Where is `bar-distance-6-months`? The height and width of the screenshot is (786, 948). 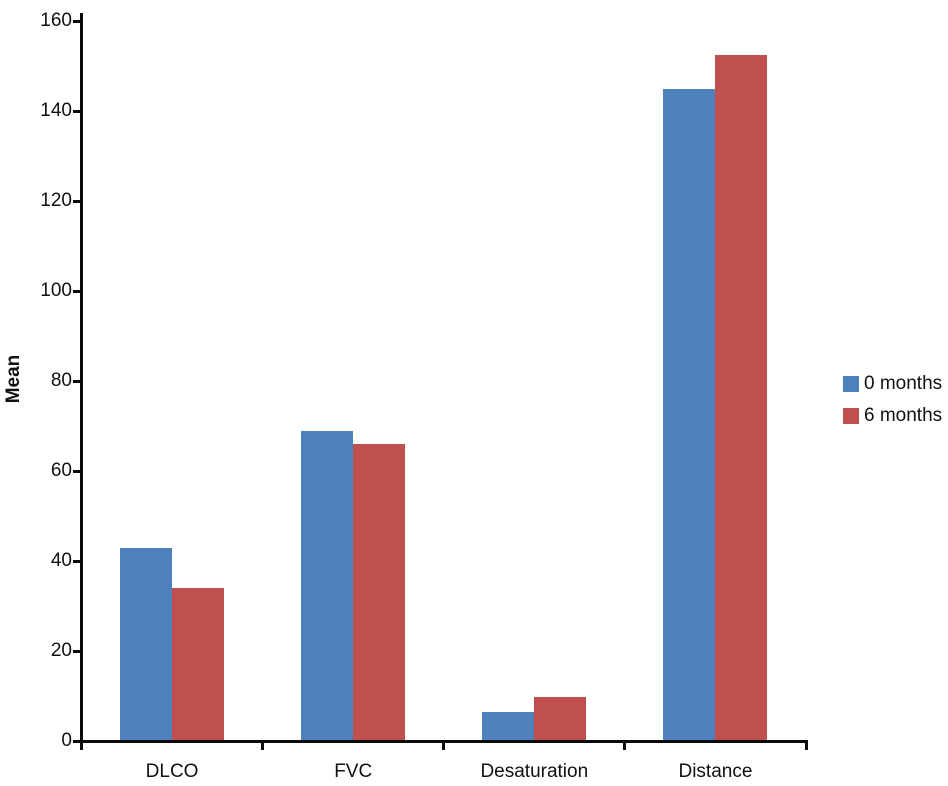 bar-distance-6-months is located at coordinates (741, 398).